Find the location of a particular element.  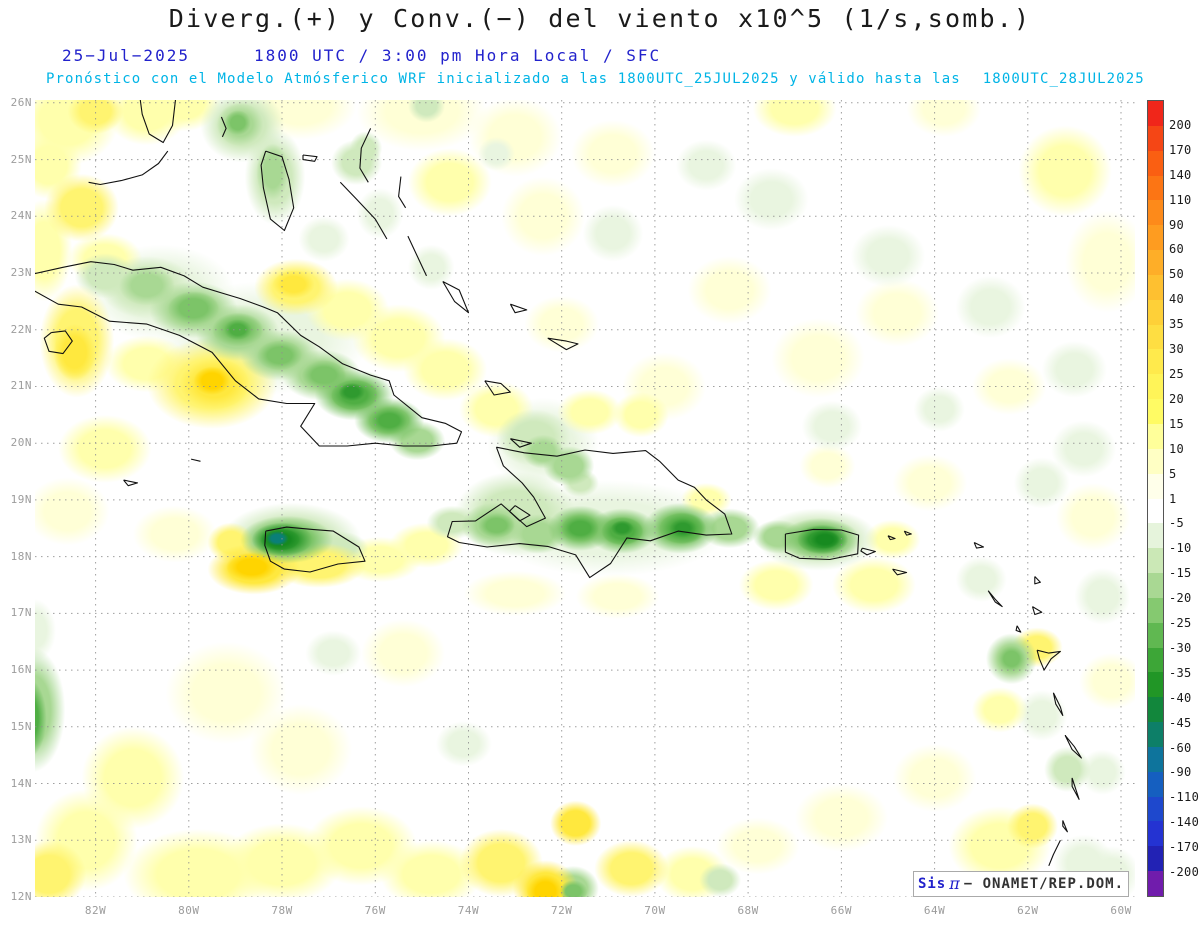

colorbar-label: 50 is located at coordinates (1177, 274).